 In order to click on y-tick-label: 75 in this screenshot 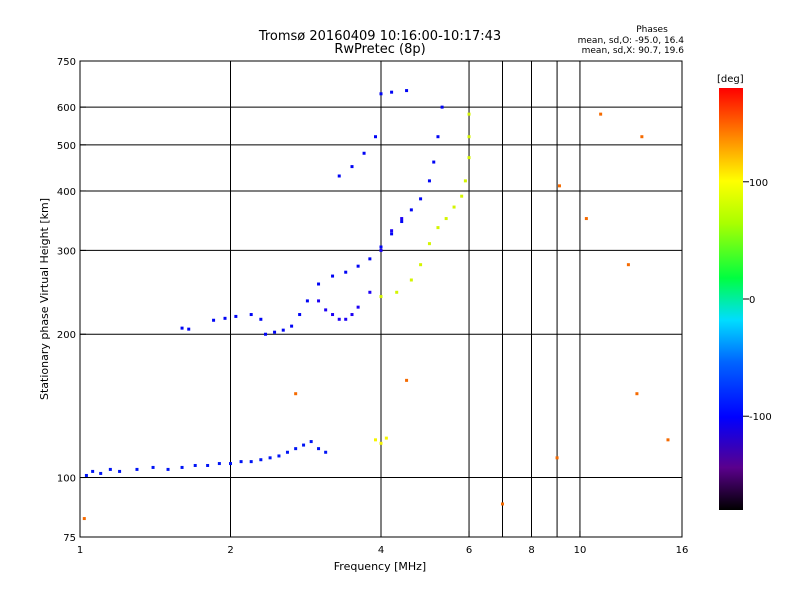, I will do `click(69, 538)`.